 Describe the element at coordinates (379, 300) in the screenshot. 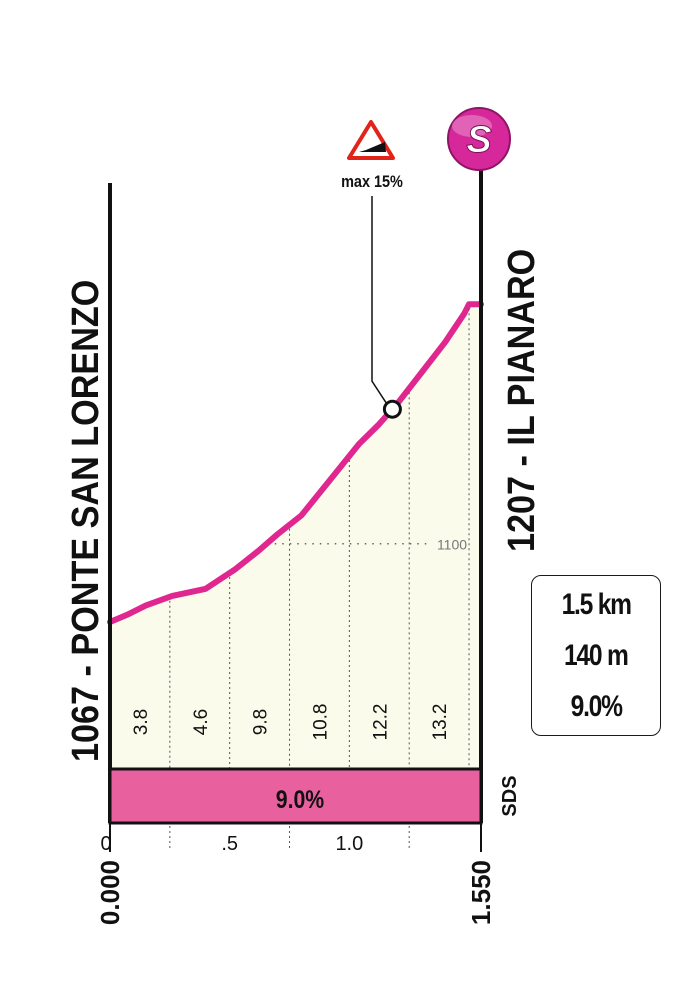

I see `max-gradient-callout-line` at that location.